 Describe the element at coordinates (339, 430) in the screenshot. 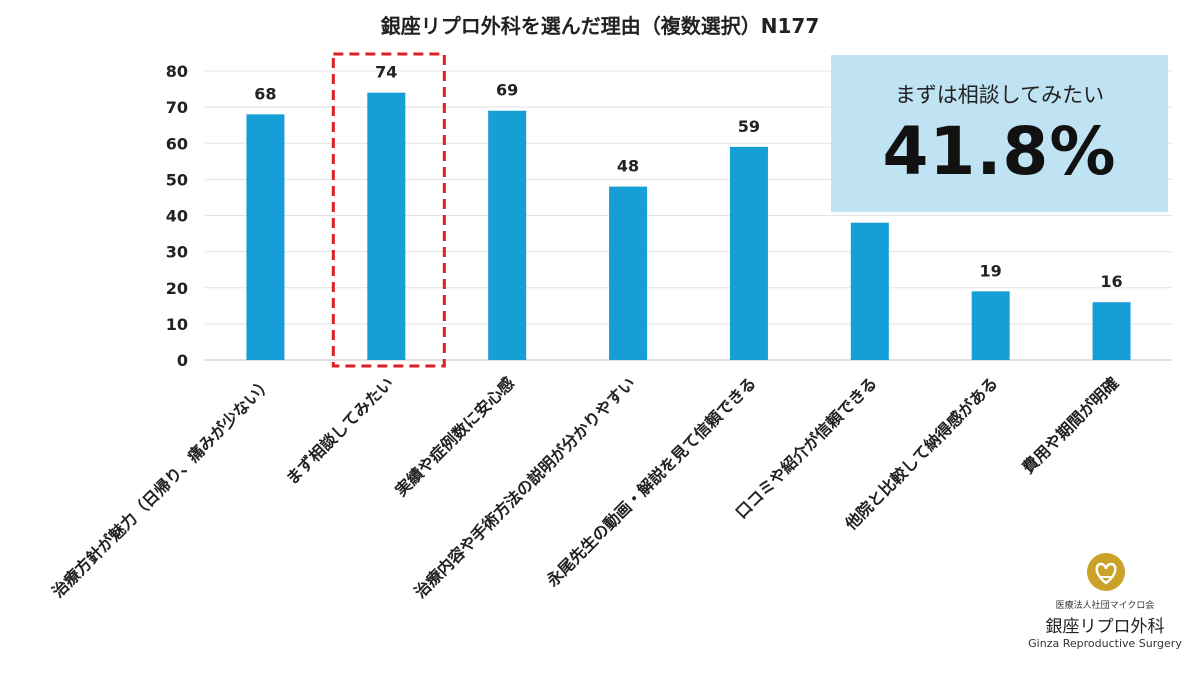

I see `category-label: まず相談してみたい` at that location.